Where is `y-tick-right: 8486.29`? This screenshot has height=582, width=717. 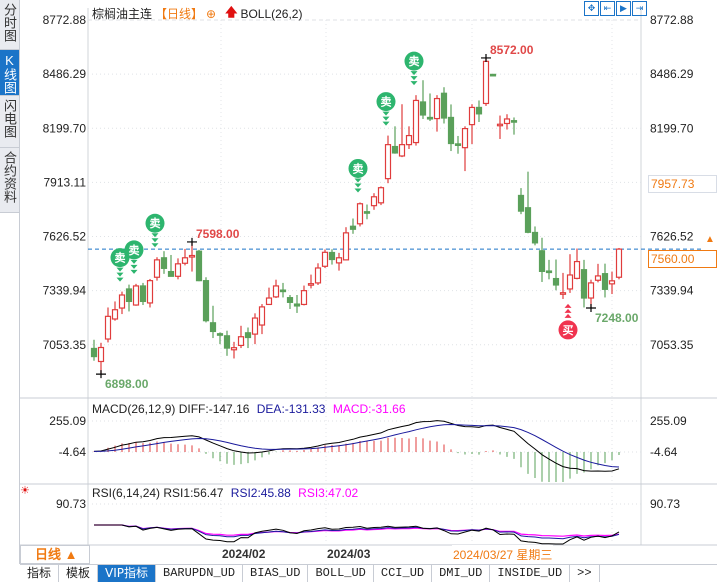
y-tick-right: 8486.29 is located at coordinates (672, 74).